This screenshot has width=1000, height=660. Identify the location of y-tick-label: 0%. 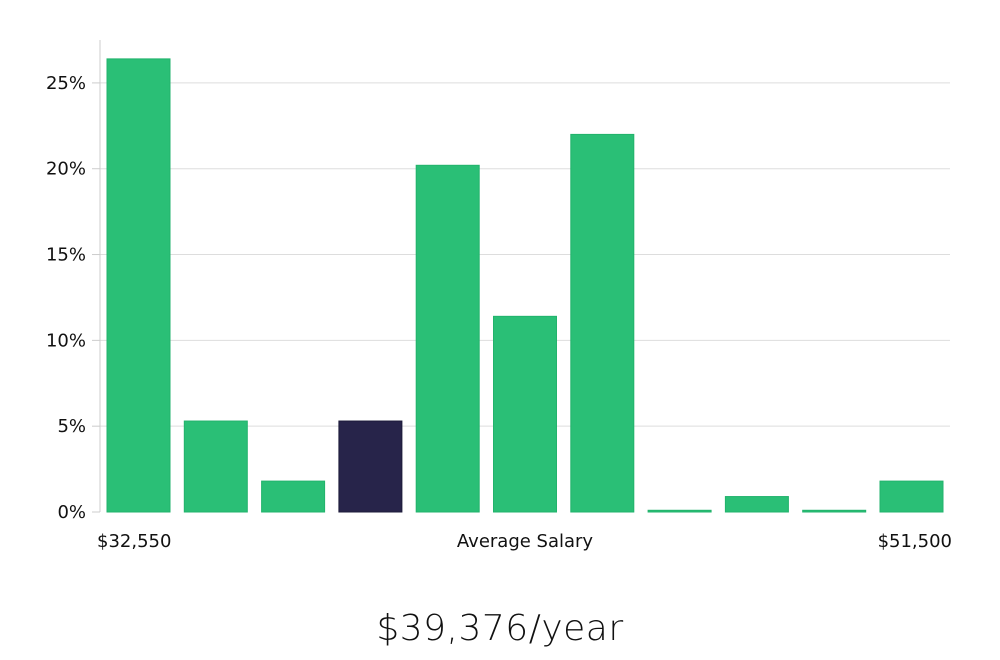
(71, 512).